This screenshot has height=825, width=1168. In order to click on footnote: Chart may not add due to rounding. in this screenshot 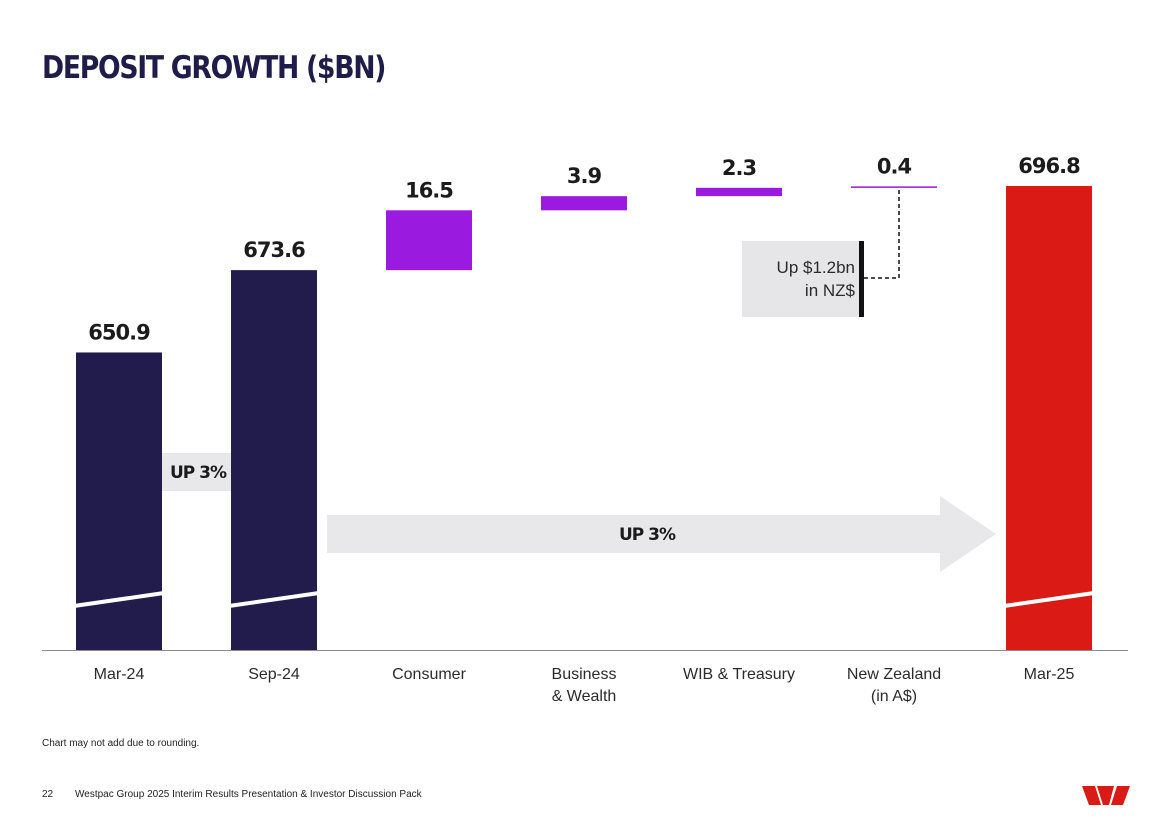, I will do `click(121, 743)`.